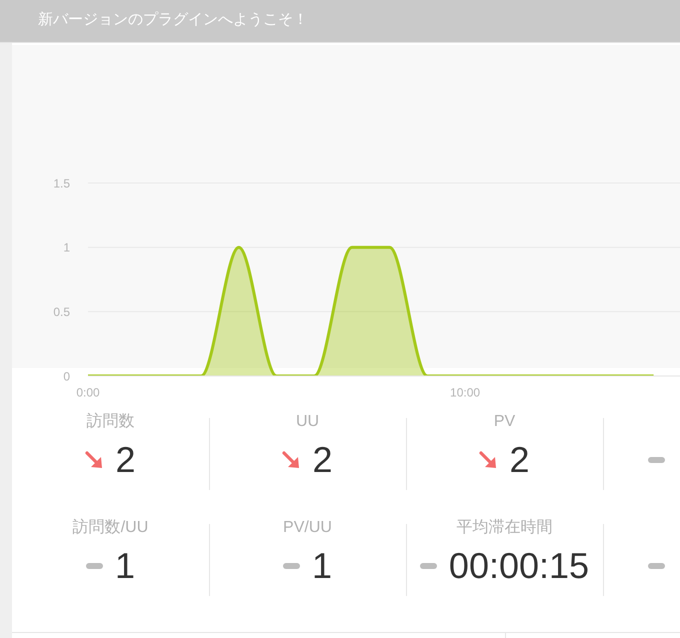 This screenshot has width=680, height=638. I want to click on x-tick-label: 0:00, so click(88, 393).